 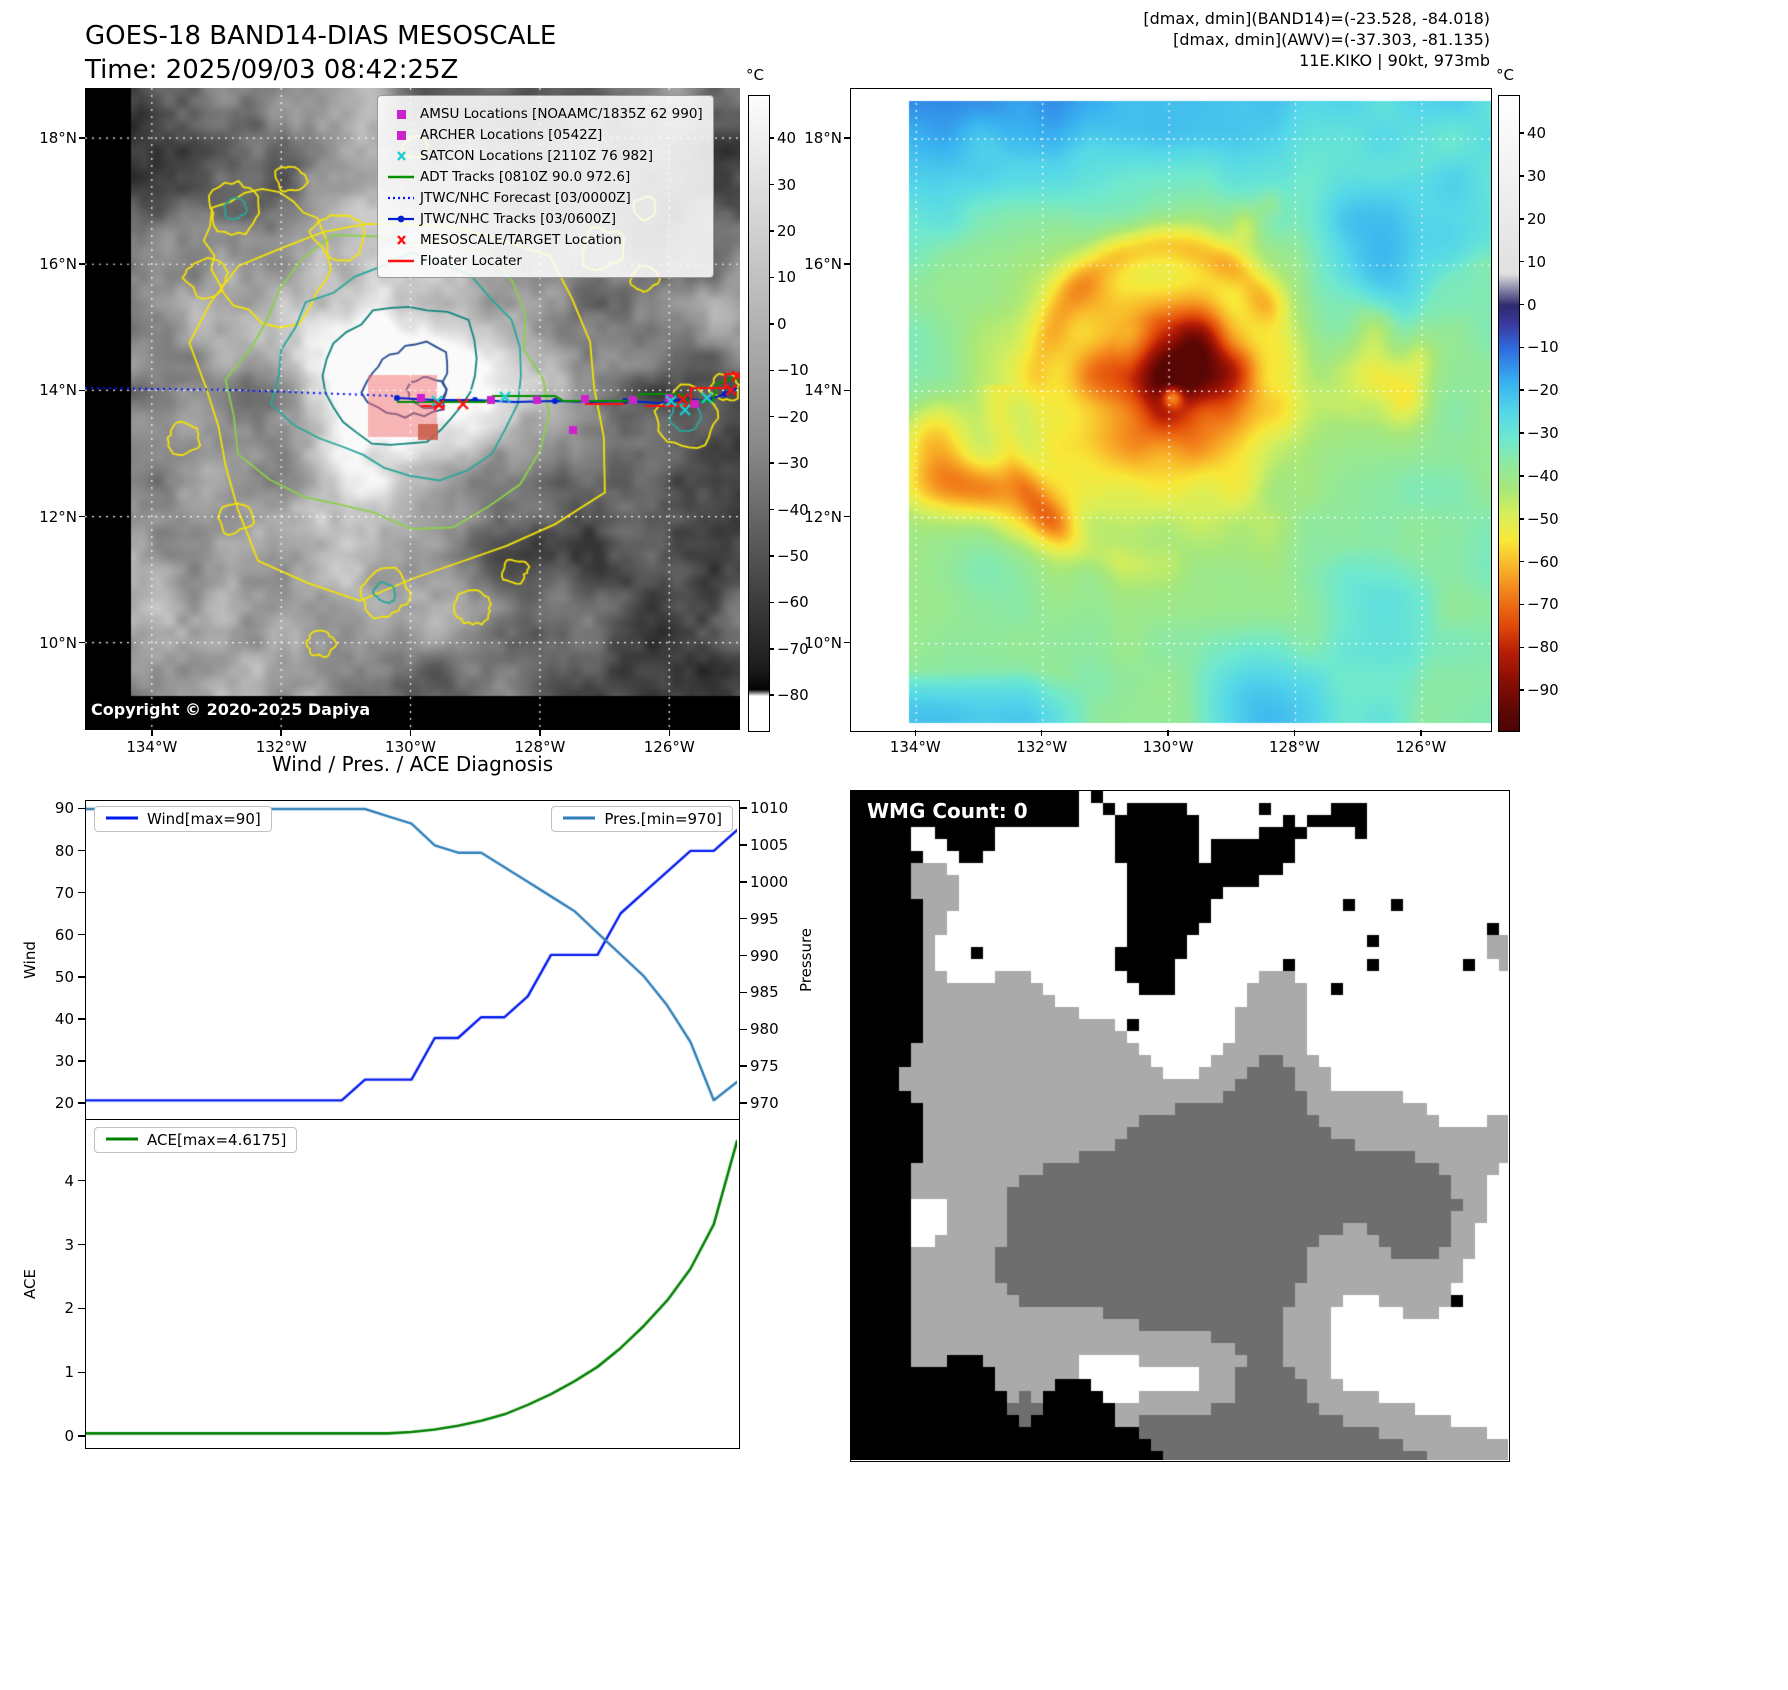 I want to click on band14-colorbar, so click(x=759, y=413).